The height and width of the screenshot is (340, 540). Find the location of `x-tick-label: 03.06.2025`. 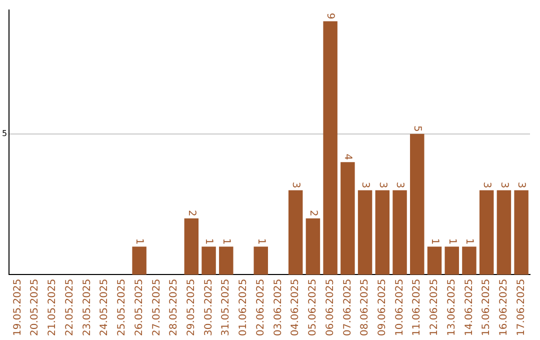

x-tick-label: 03.06.2025 is located at coordinates (278, 307).